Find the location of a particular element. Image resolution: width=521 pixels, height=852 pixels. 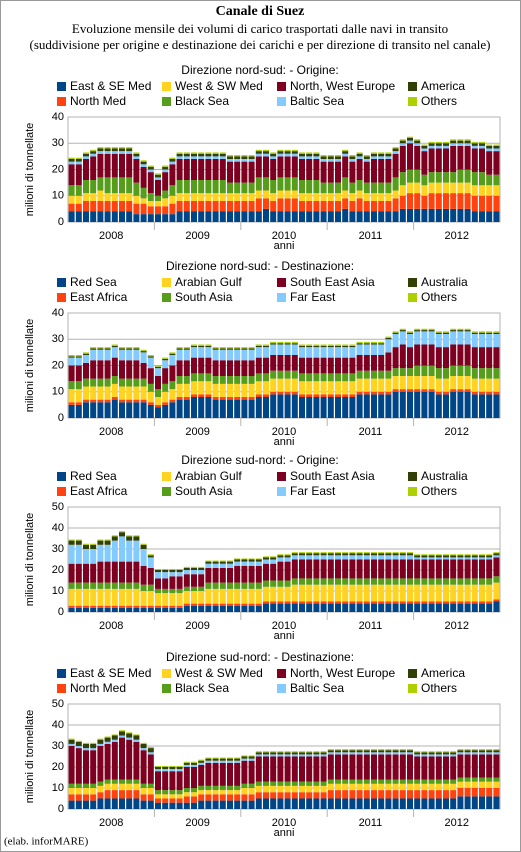

x-group-label: 2009 is located at coordinates (197, 432).